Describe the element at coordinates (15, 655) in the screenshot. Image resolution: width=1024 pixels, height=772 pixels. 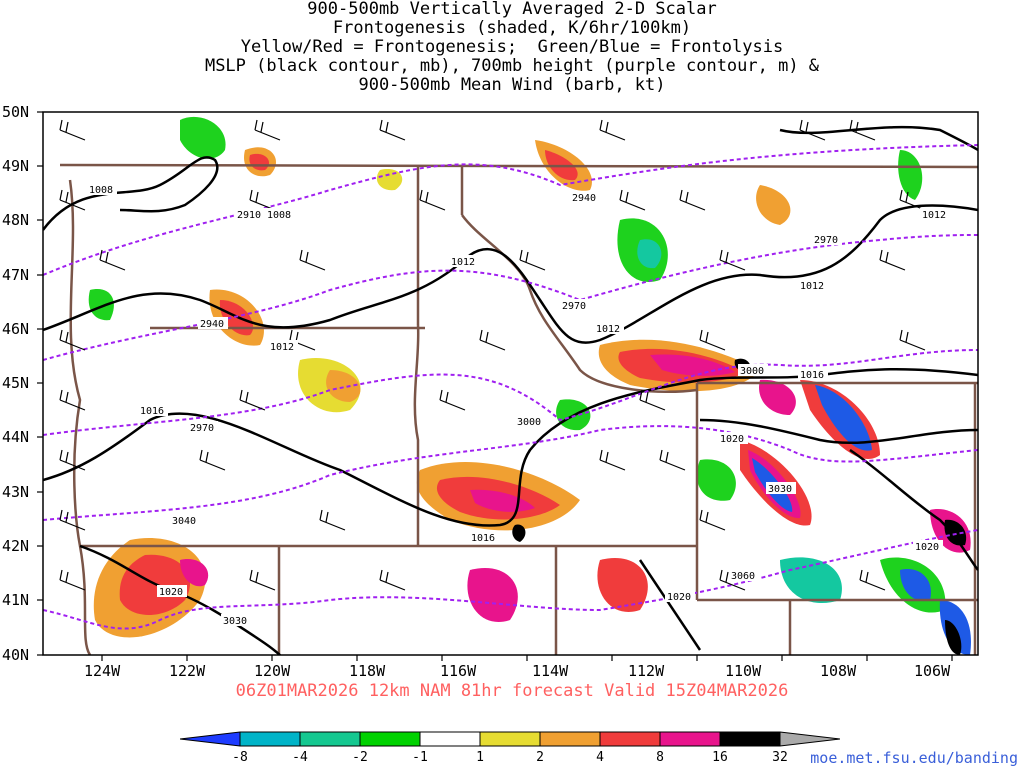
I see `lat-label: 40N` at that location.